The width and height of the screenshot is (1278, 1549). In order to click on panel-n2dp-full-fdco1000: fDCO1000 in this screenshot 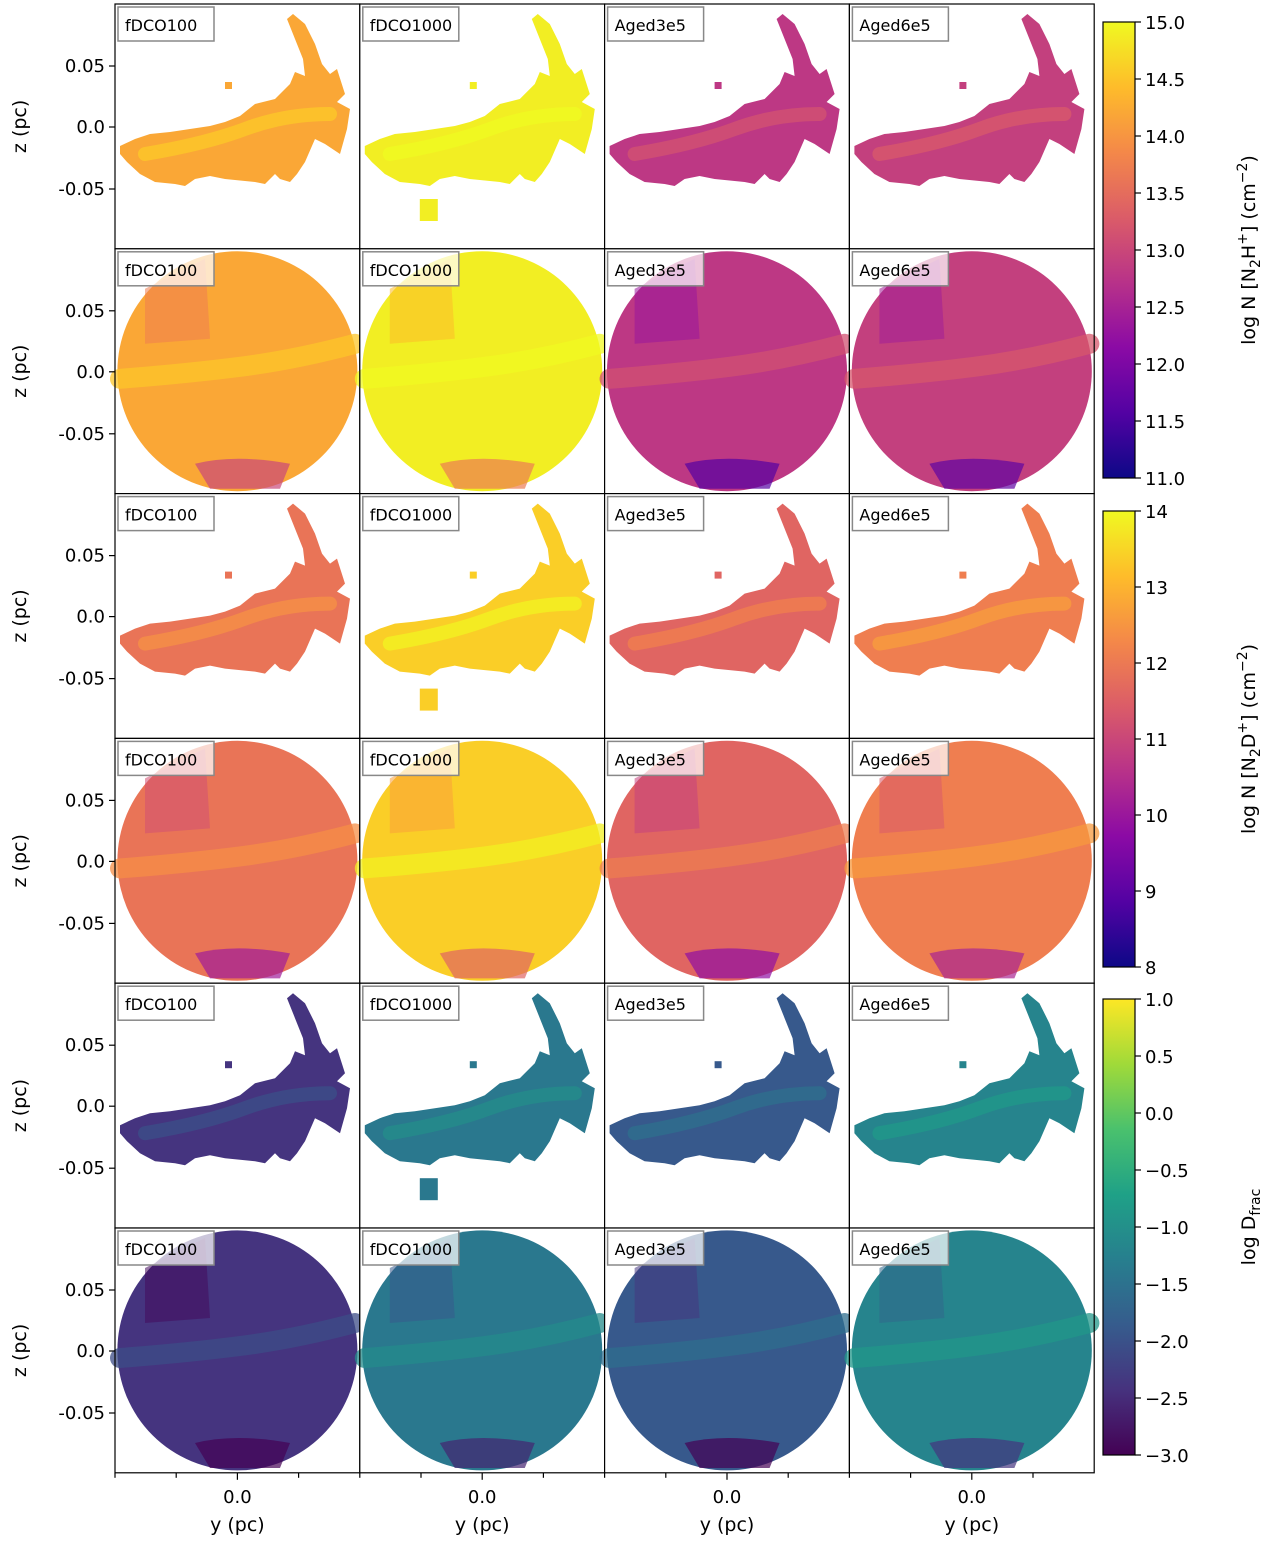, I will do `click(482, 860)`.